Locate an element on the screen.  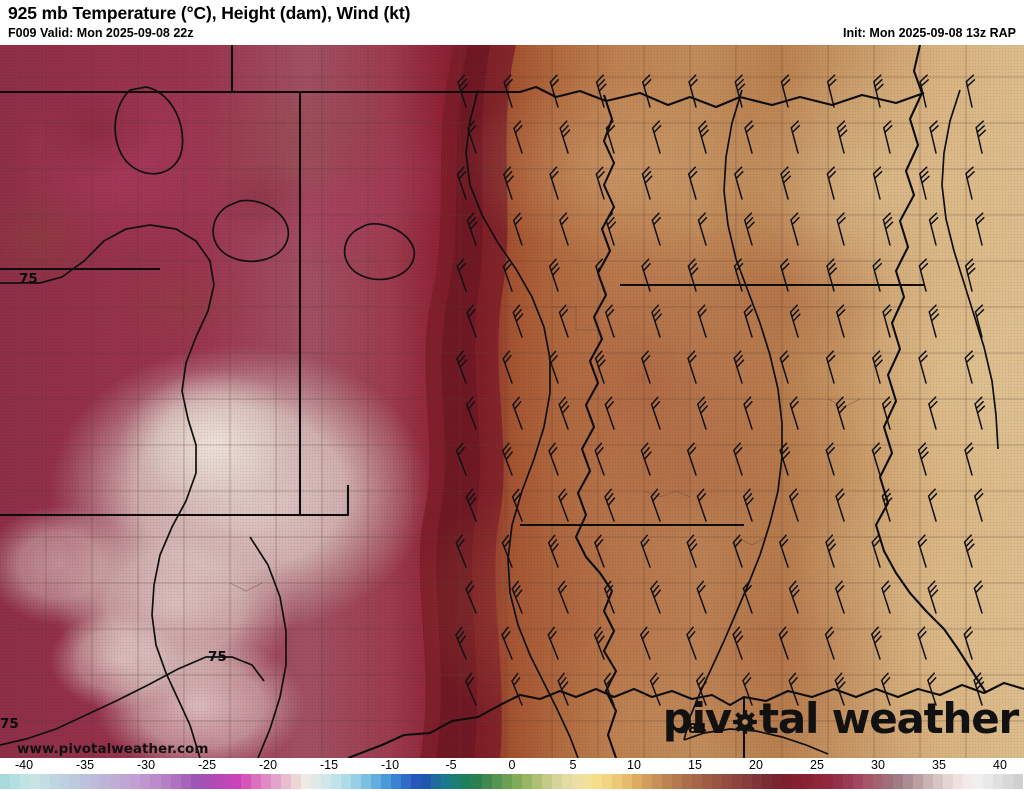
colorbar-tick: -35 is located at coordinates (85, 765).